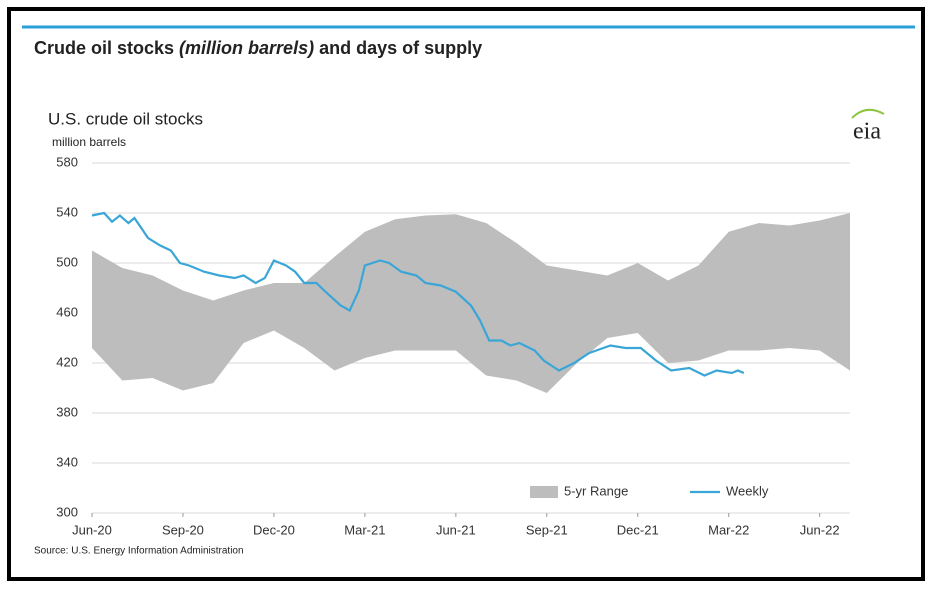 This screenshot has height=590, width=932. What do you see at coordinates (104, 48) in the screenshot?
I see `title-part: Crude oil stocks` at bounding box center [104, 48].